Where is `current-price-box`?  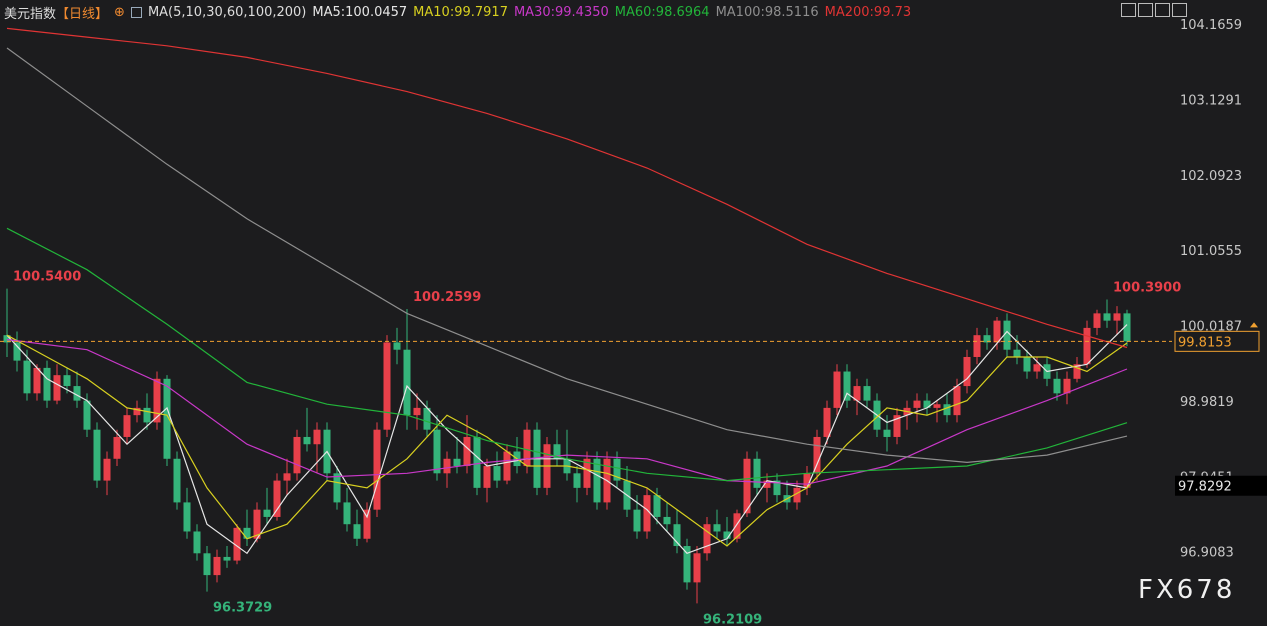
current-price-box is located at coordinates (1217, 341).